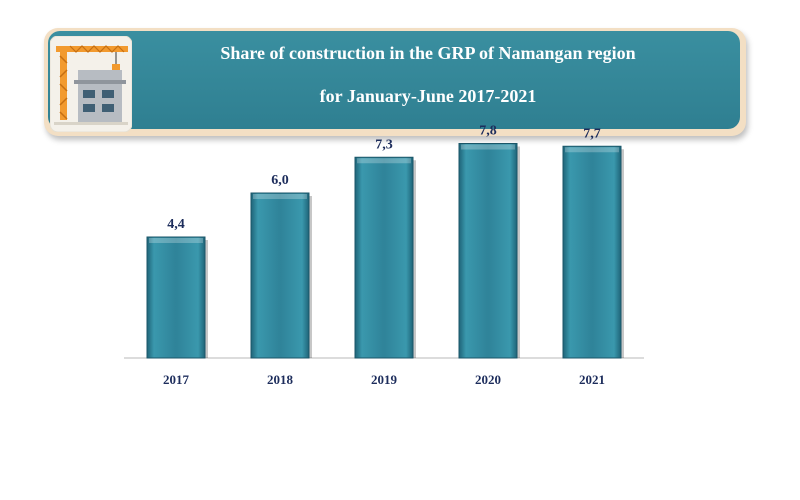 This screenshot has height=500, width=800. Describe the element at coordinates (488, 131) in the screenshot. I see `data-label-2020: 7,8` at that location.